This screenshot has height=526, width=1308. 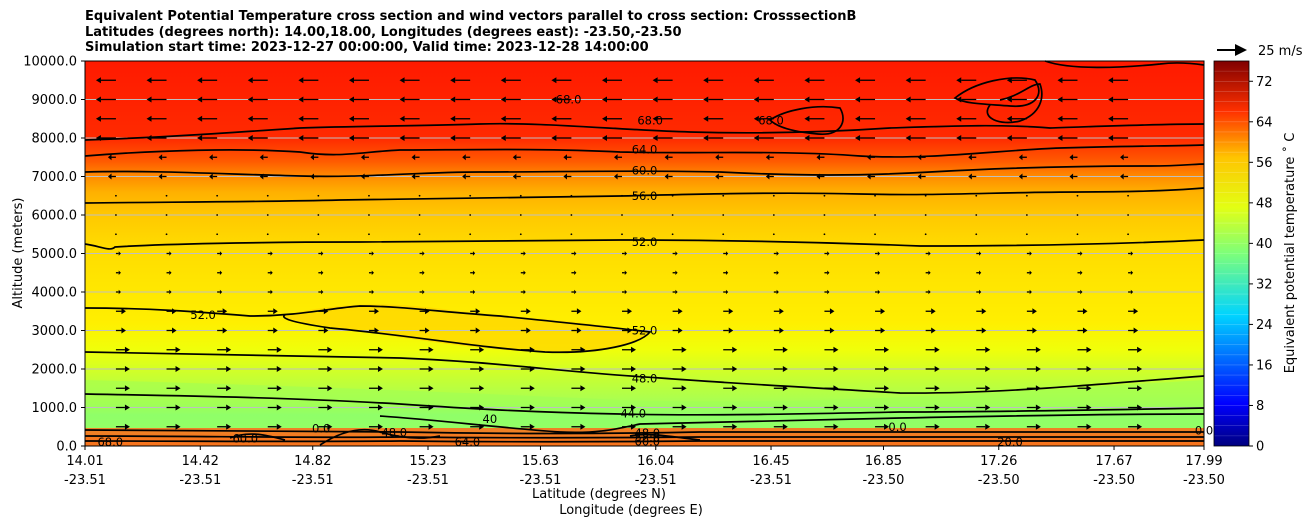 I want to click on contour-line-ridge-east, so click(x=665, y=437).